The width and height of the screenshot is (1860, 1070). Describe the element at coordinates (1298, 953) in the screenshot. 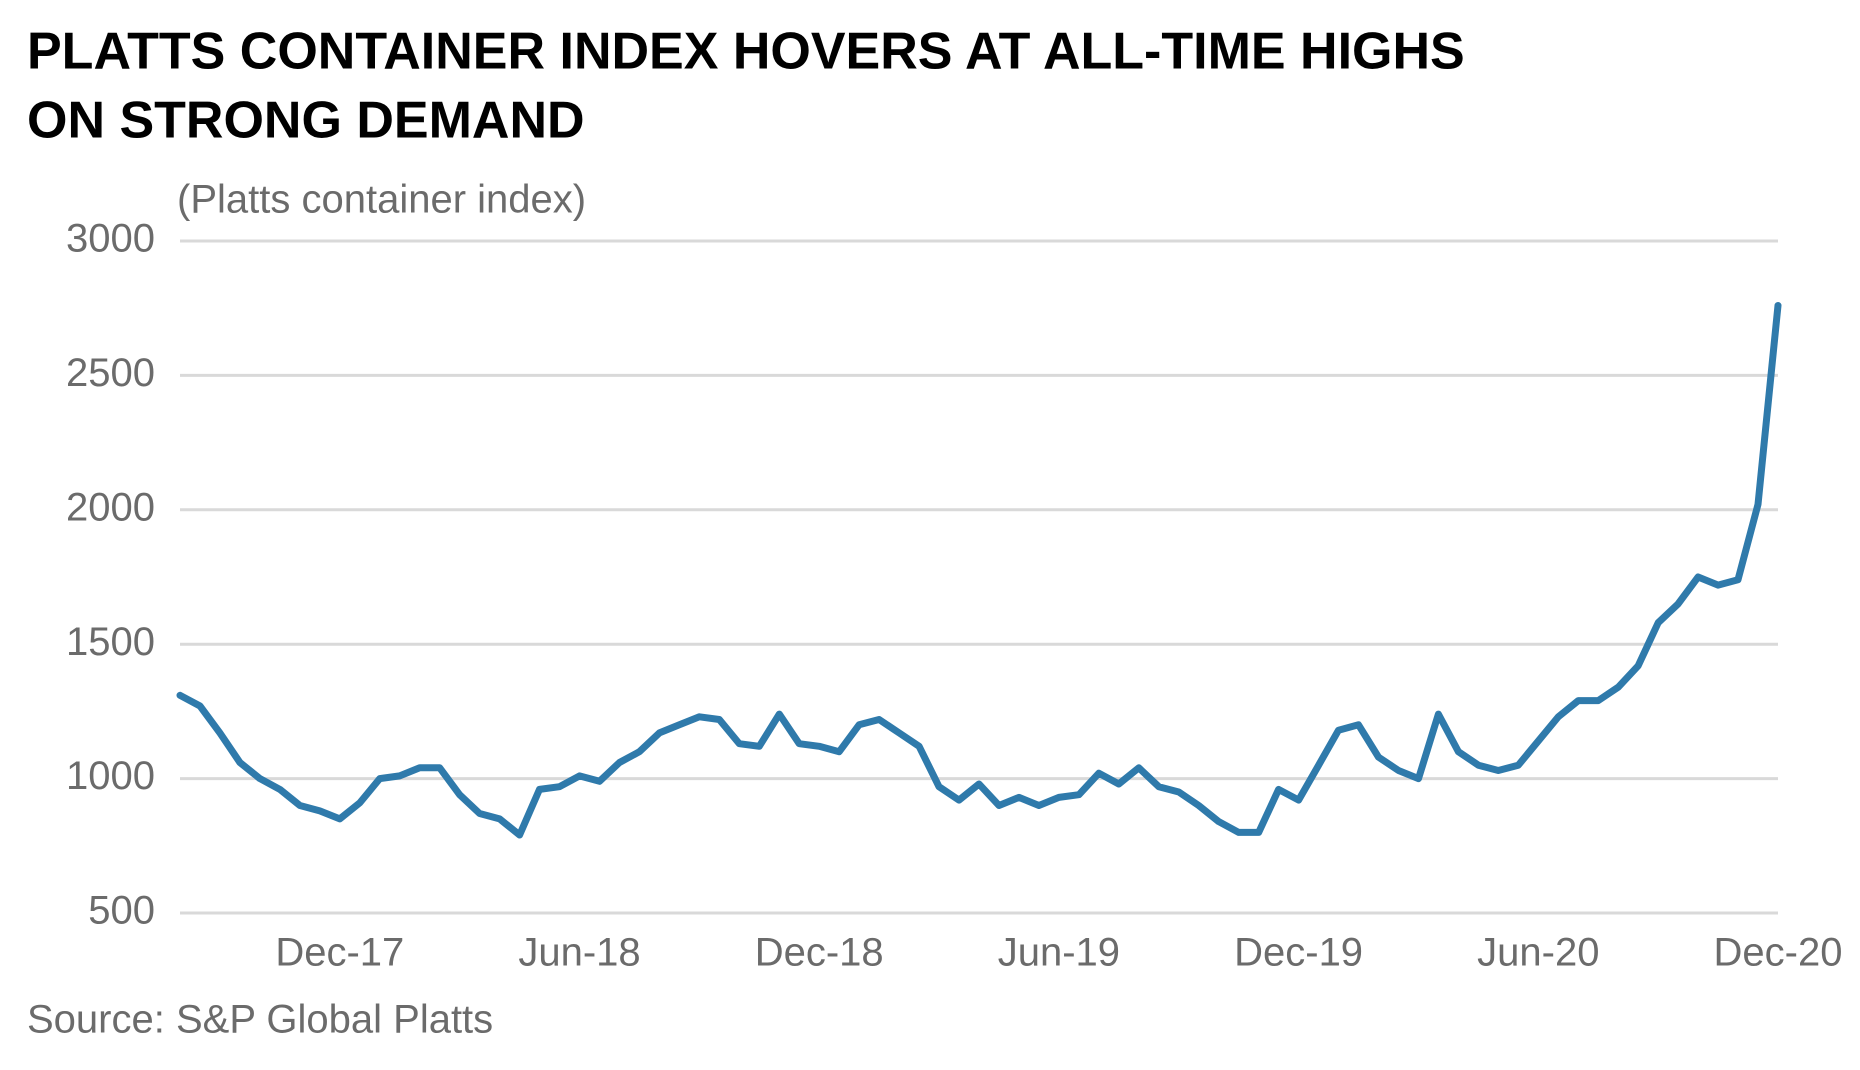

I see `x-tick-label: Dec-19` at that location.